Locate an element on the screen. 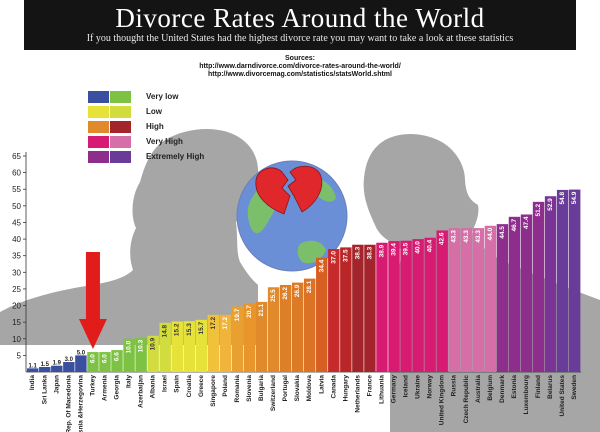 This screenshot has width=600, height=432. bar-value-label: 37.0 is located at coordinates (333, 257).